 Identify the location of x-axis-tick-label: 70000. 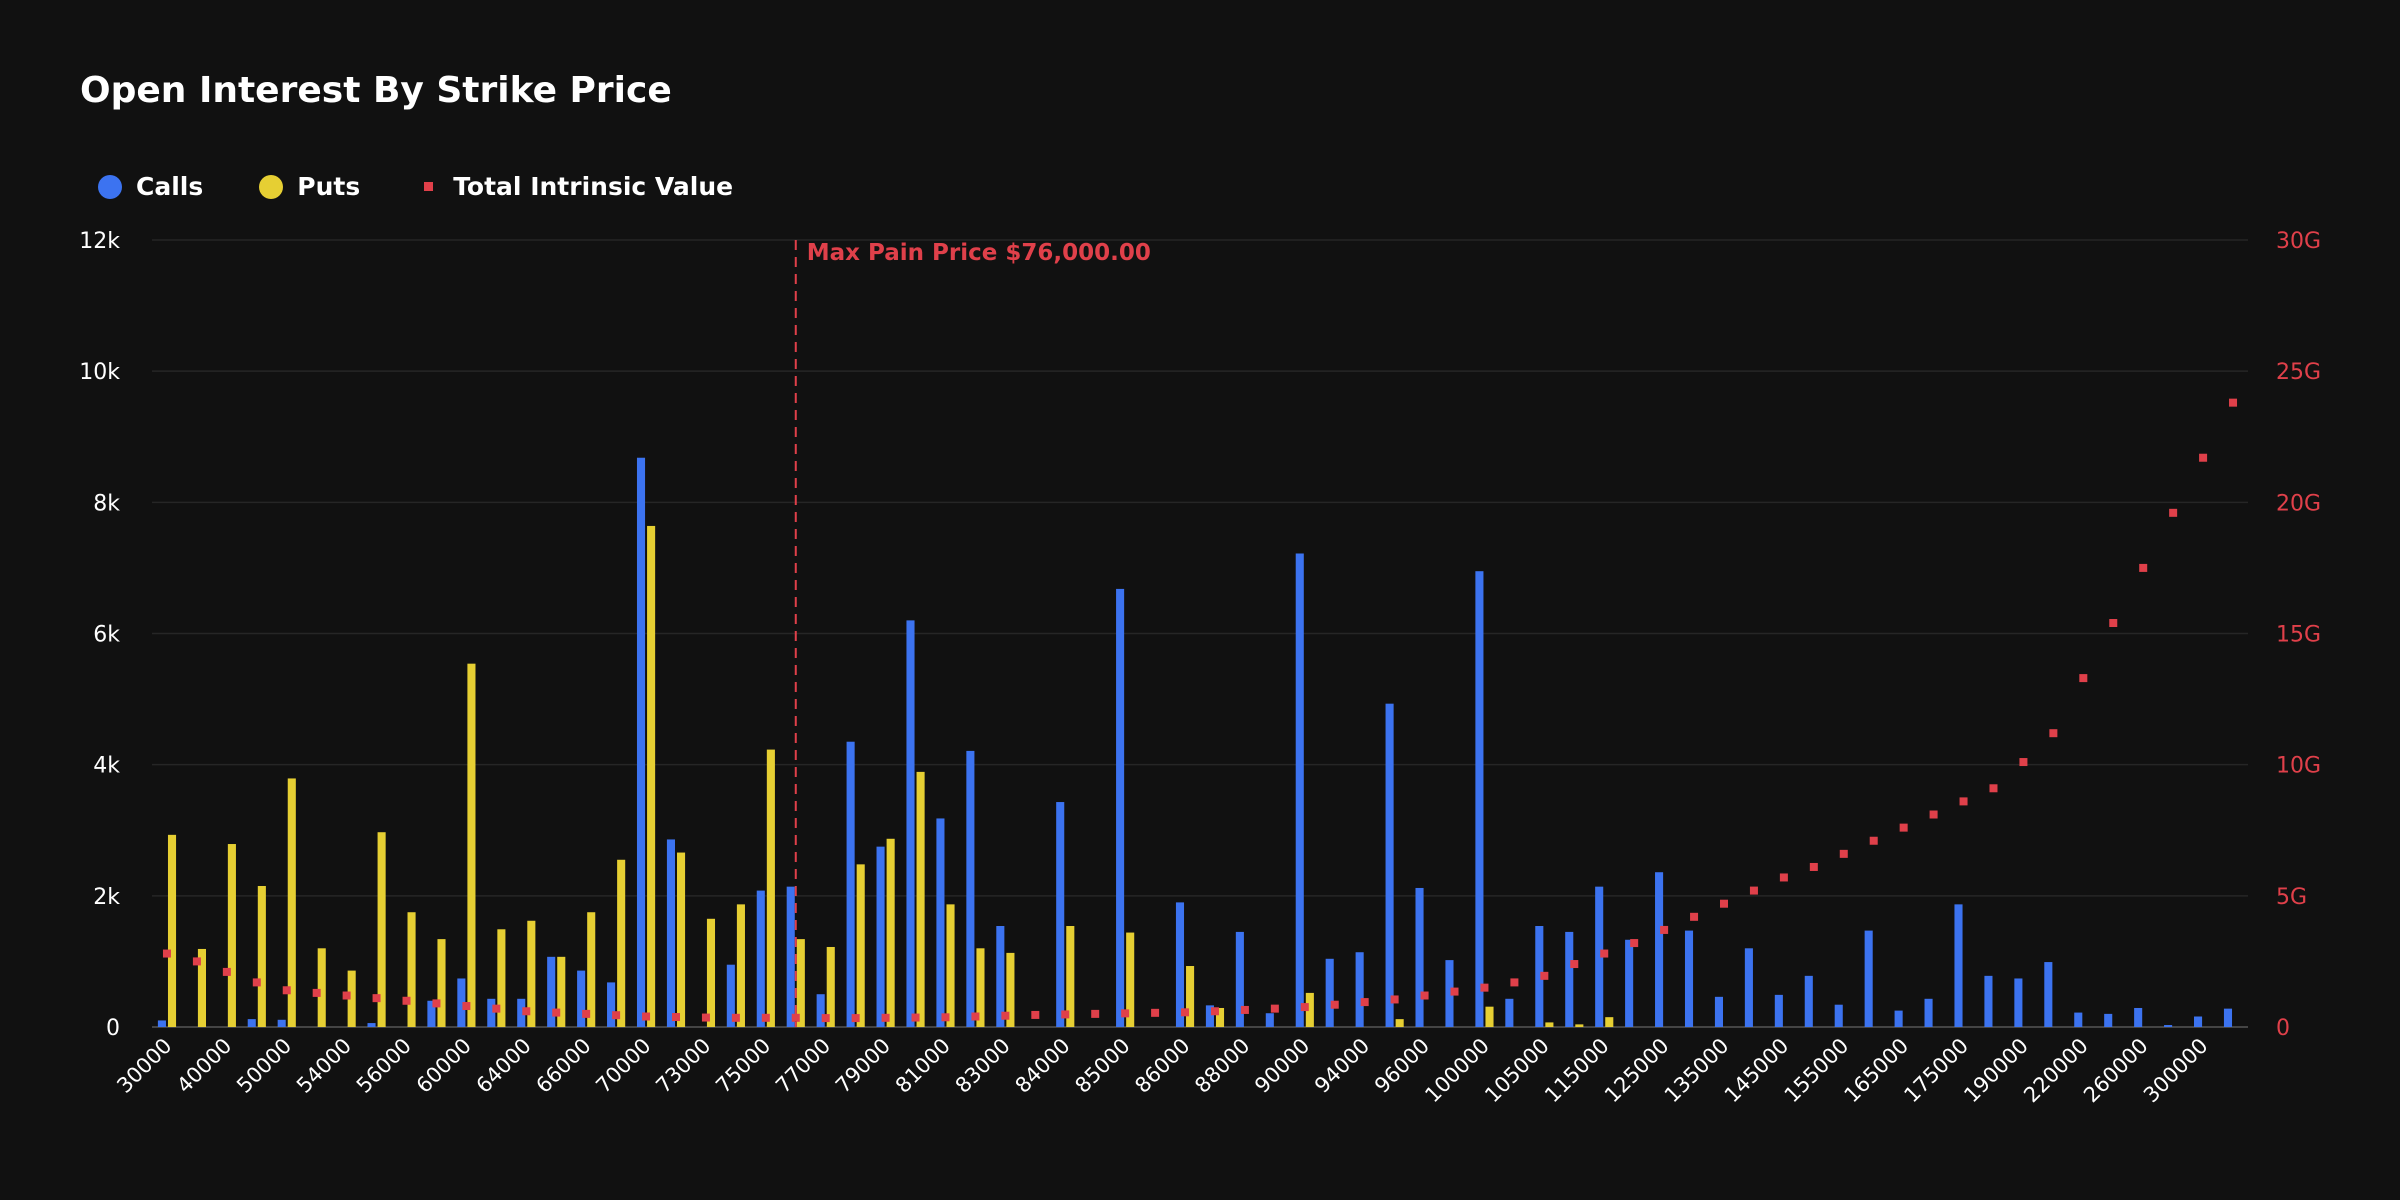
(623, 1066).